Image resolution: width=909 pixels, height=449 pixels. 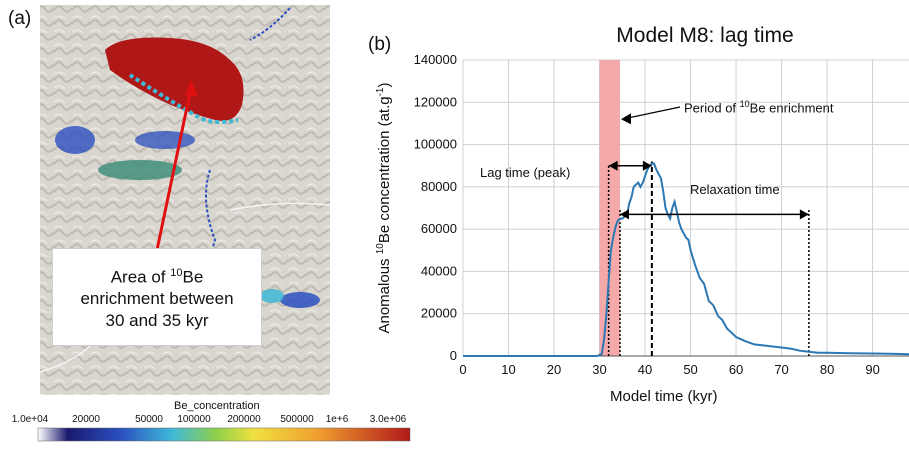 I want to click on y-axis-title: Anomalous 10Be concentration (at.g-1), so click(x=384, y=208).